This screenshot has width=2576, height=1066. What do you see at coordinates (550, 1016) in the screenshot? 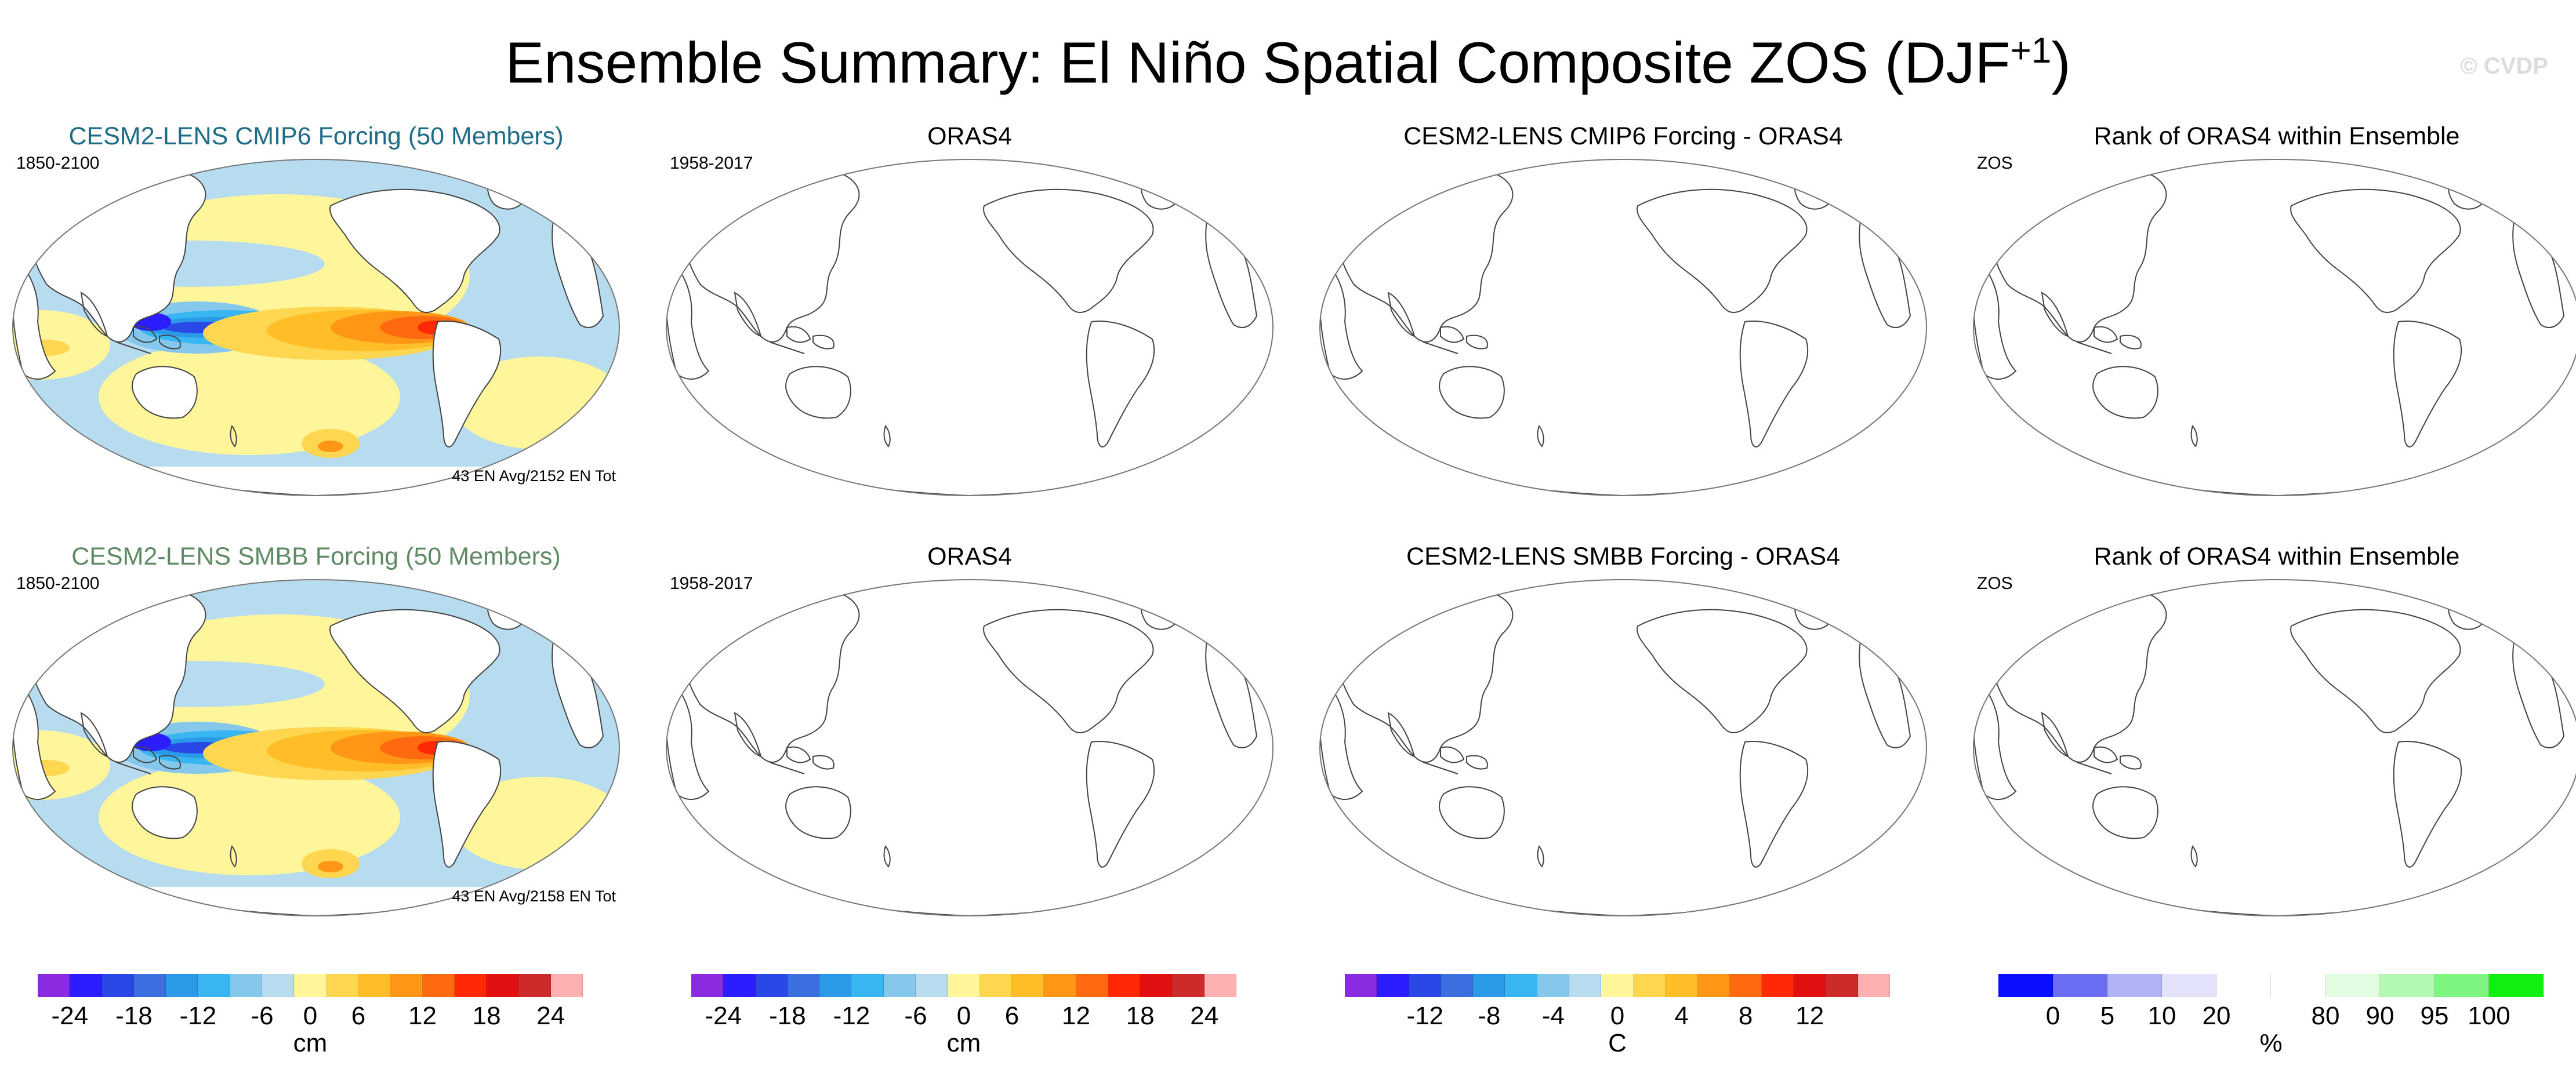
I see `colorbar-tick-label: 24` at bounding box center [550, 1016].